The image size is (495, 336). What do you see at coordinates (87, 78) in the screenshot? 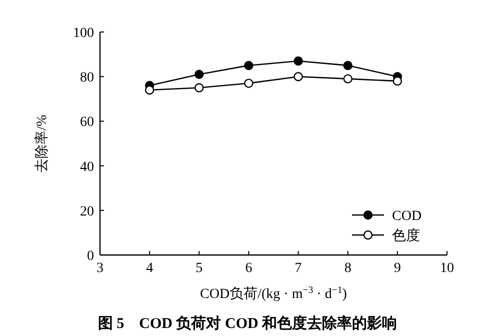
I see `y-tick-label: 80` at bounding box center [87, 78].